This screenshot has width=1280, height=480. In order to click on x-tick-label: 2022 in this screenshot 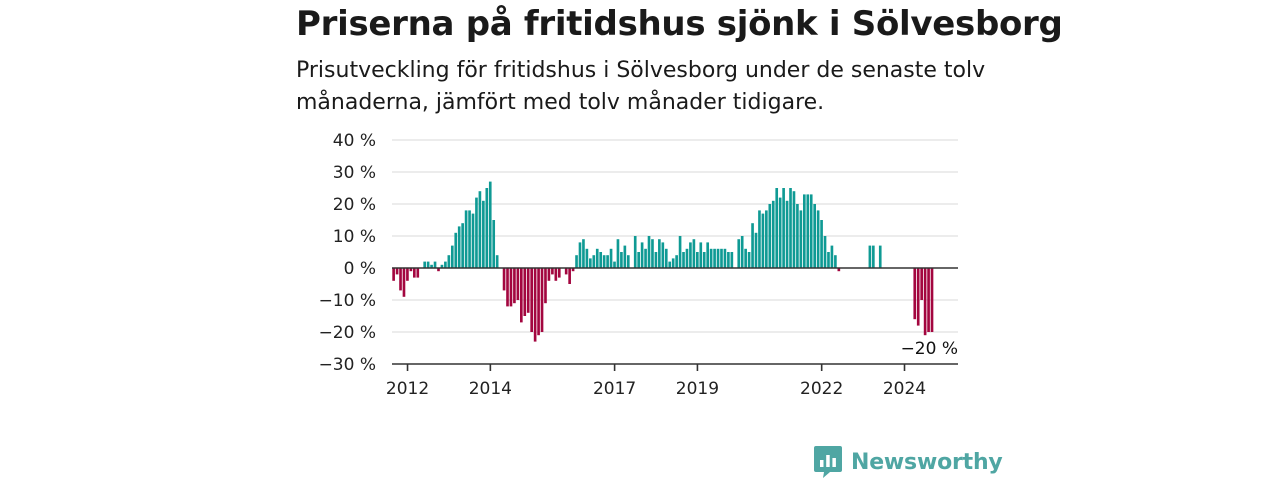, I will do `click(821, 389)`.